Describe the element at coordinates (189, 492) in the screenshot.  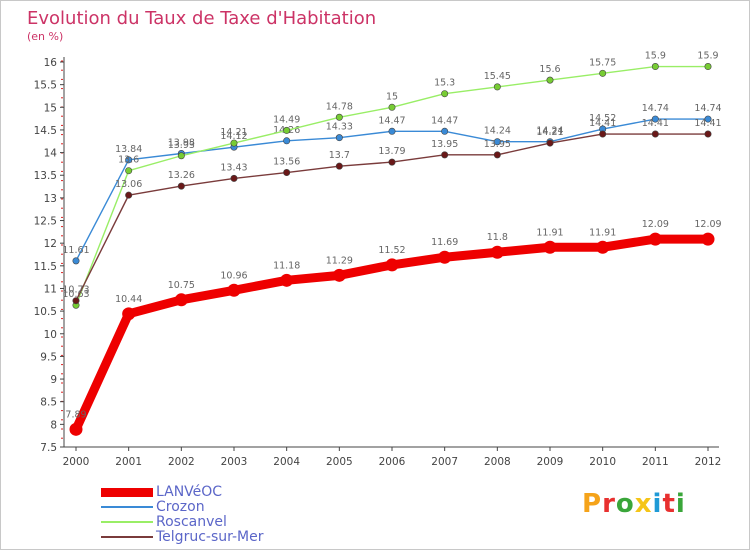
I see `legend-label: LANVéOC` at that location.